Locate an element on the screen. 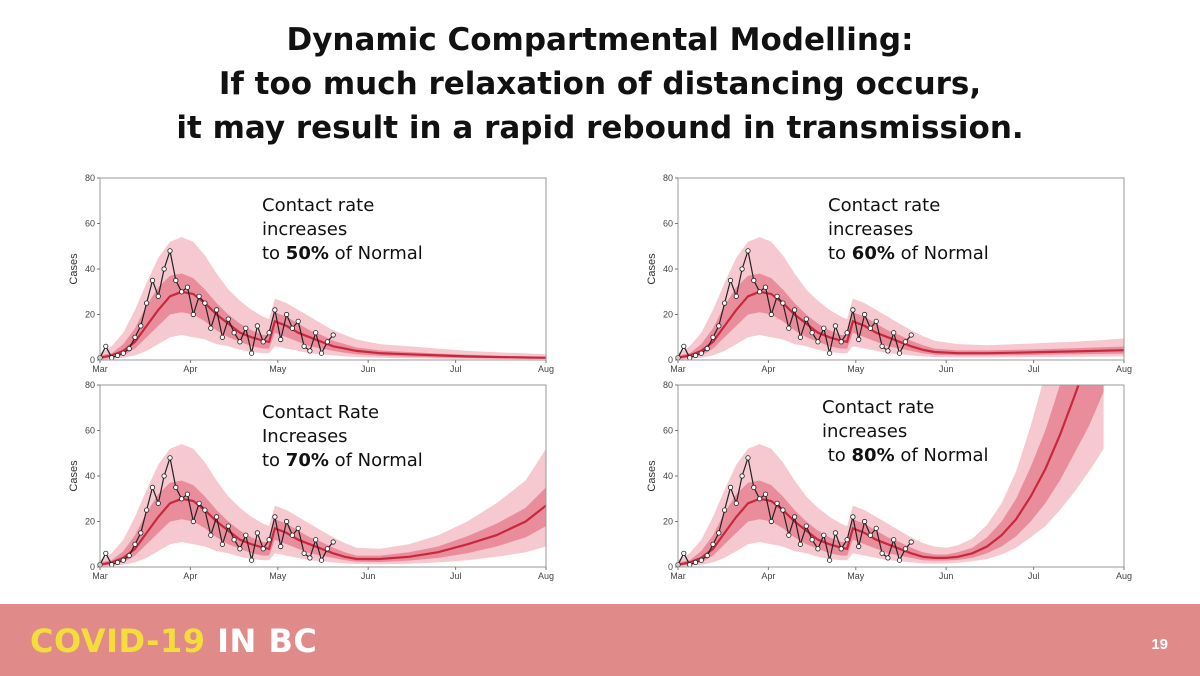 The width and height of the screenshot is (1200, 676). annotation-line-1: Contact rate is located at coordinates (878, 407).